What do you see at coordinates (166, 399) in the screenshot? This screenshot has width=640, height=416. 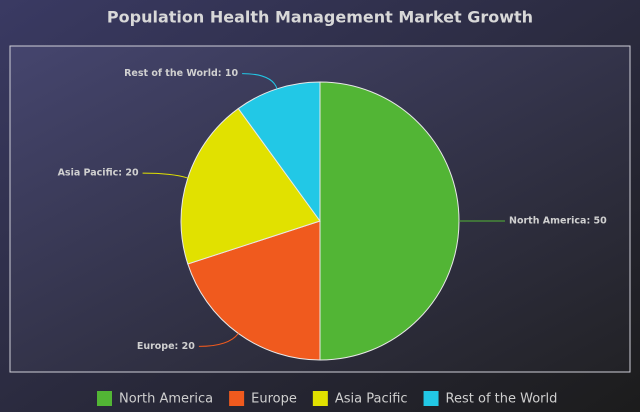 I see `legend-label: North America` at bounding box center [166, 399].